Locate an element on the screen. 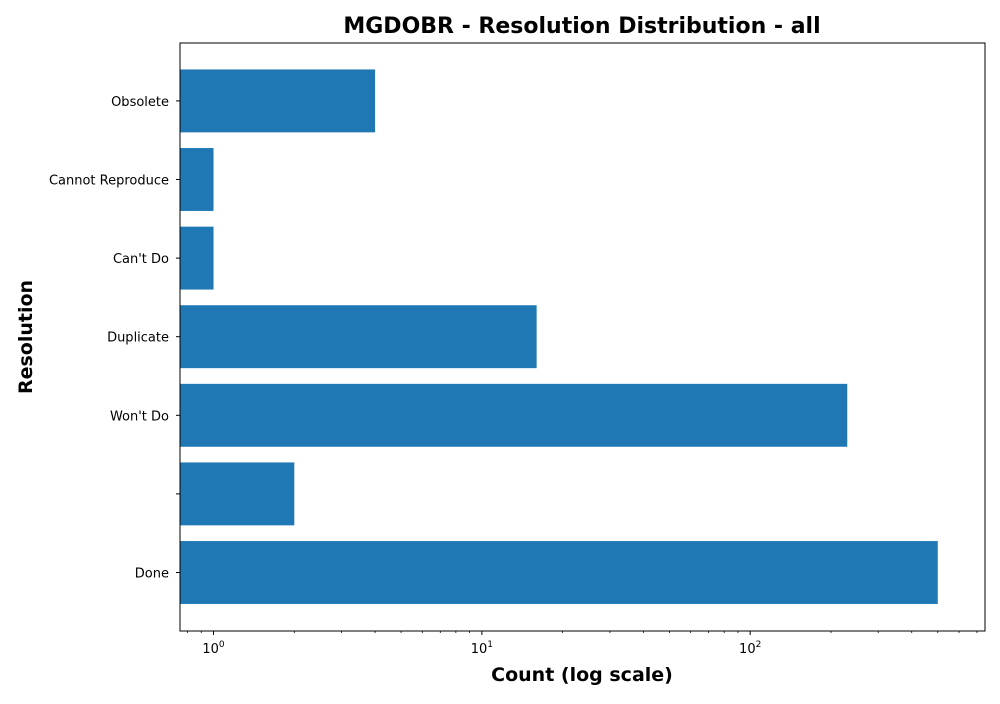 The width and height of the screenshot is (1000, 704). x-tick-label-exponent: 1 is located at coordinates (490, 645).